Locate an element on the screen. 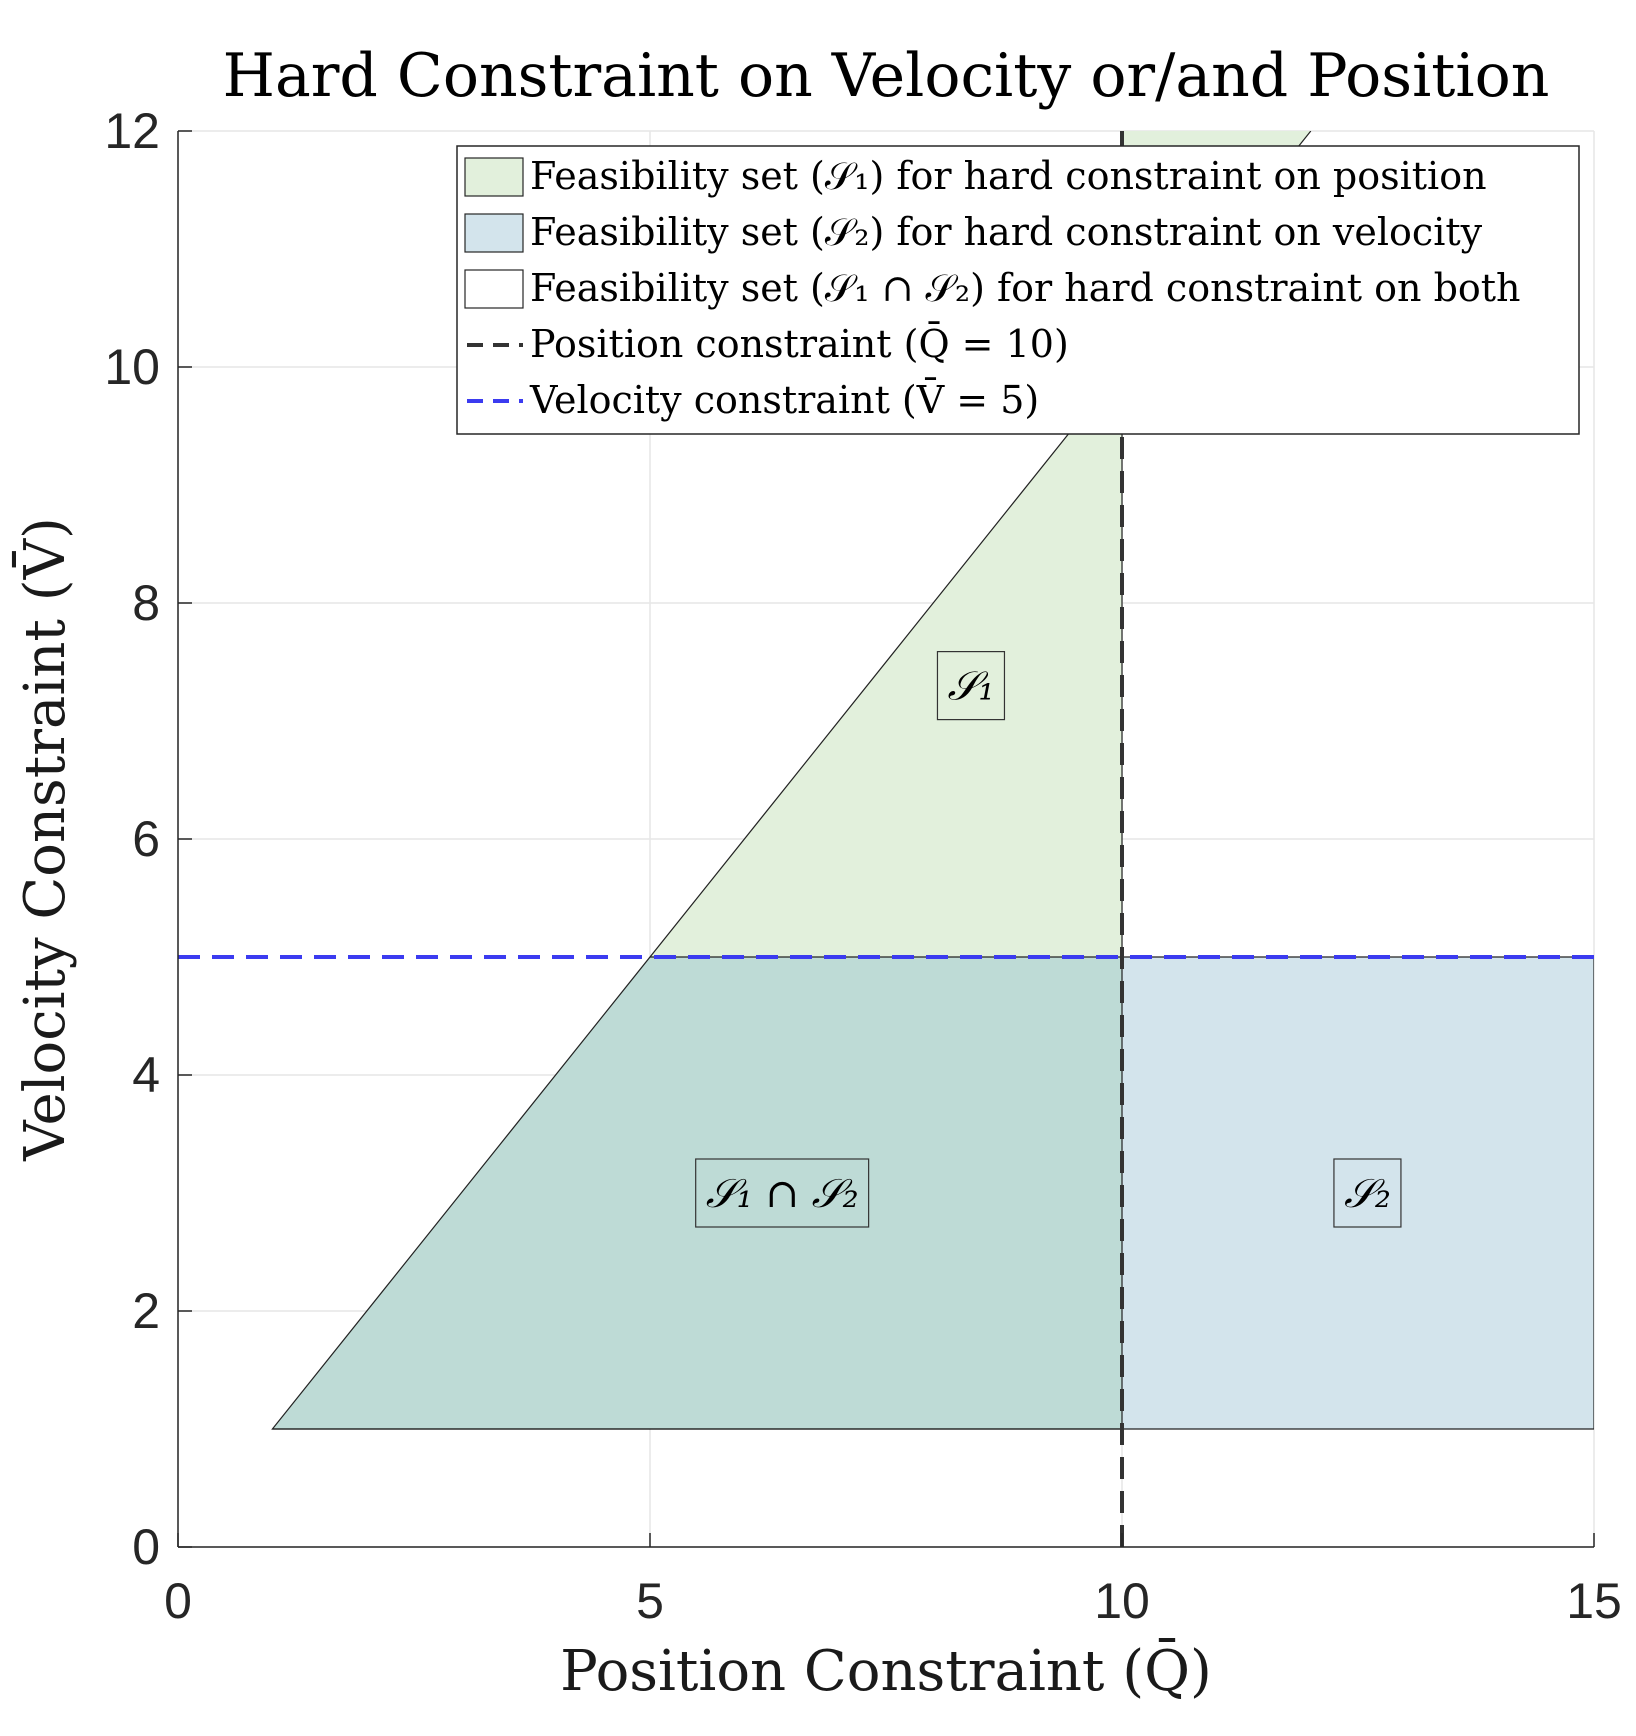 The width and height of the screenshot is (1636, 1736). x-tick-label: 0 is located at coordinates (178, 1601).